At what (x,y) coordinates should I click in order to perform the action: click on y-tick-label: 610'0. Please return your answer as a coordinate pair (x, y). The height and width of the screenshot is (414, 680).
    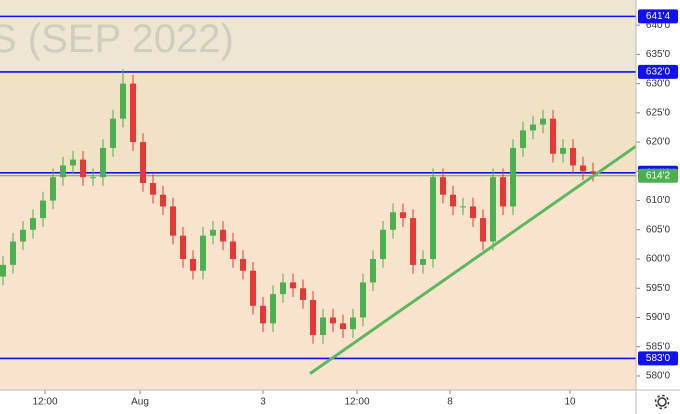
    Looking at the image, I should click on (658, 200).